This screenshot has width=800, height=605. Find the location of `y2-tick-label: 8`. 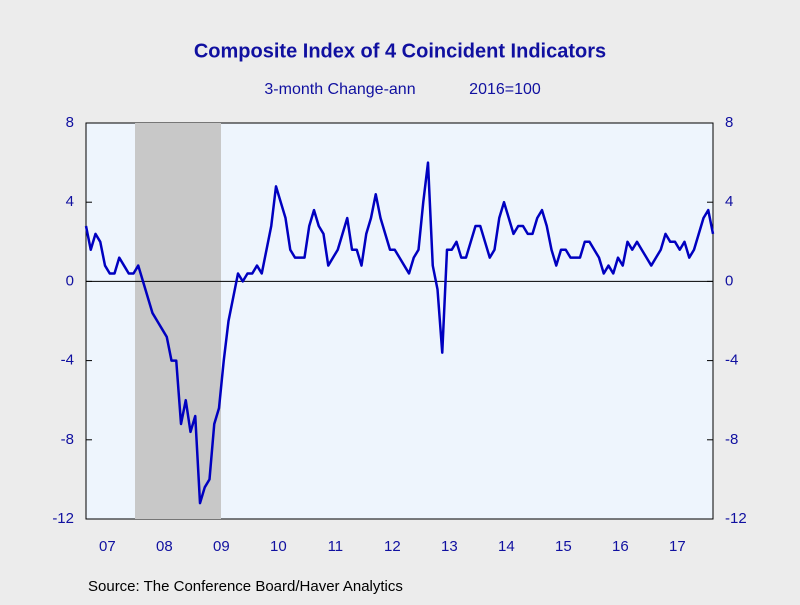

y2-tick-label: 8 is located at coordinates (729, 122).